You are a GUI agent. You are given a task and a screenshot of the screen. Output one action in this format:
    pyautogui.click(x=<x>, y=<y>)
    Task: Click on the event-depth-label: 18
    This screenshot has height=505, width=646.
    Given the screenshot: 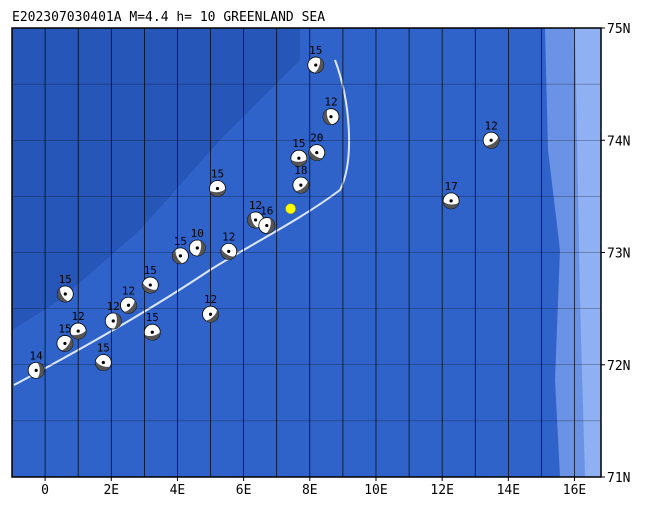 What is the action you would take?
    pyautogui.click(x=300, y=170)
    